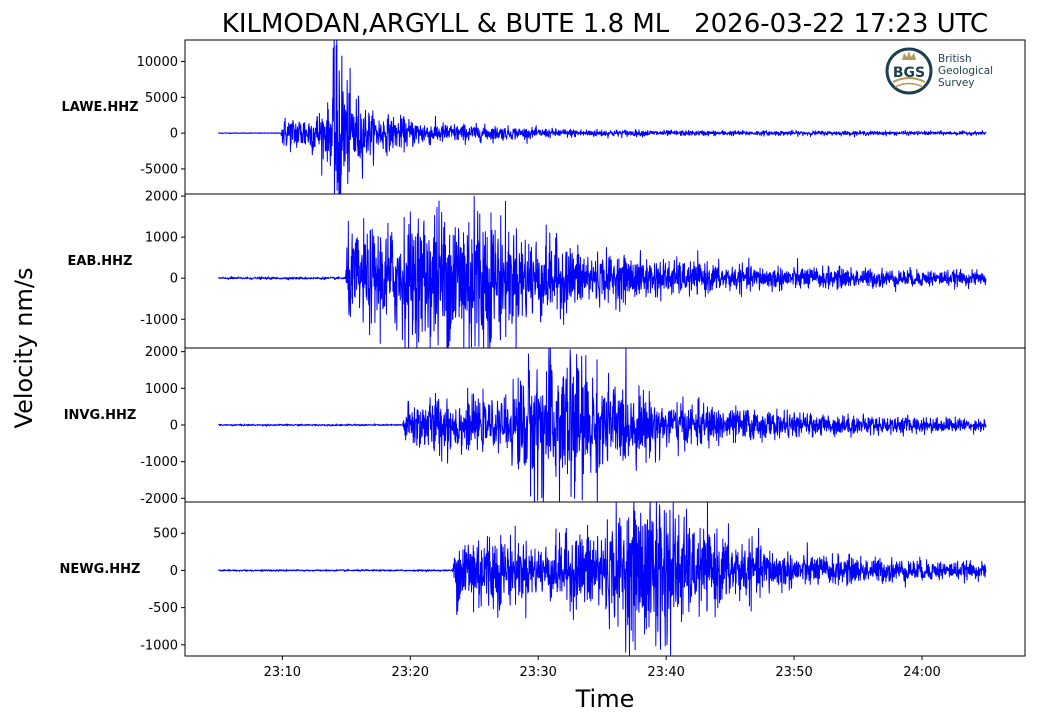 The width and height of the screenshot is (1046, 723). I want to click on x-axis-ticks: 23:10 23:20 23:30 23:40 23:50 24:00, so click(602, 668).